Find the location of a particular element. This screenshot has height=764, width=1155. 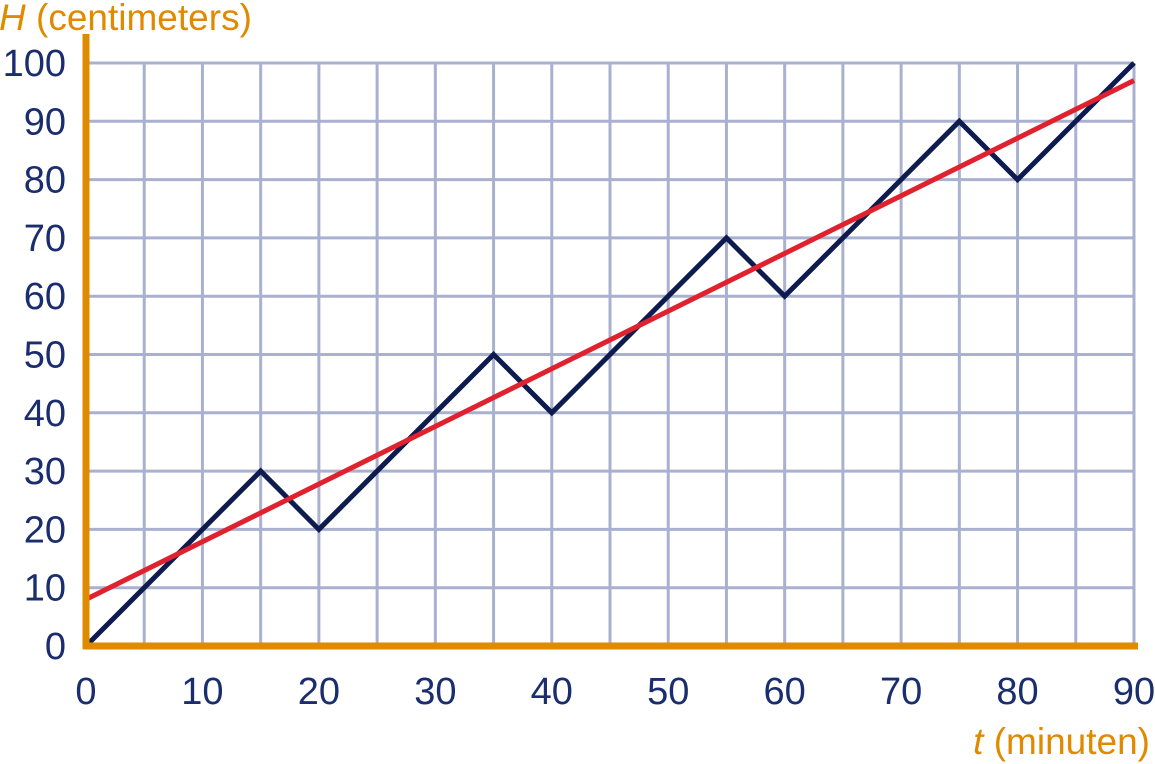

x-tick-label: 60 is located at coordinates (785, 692).